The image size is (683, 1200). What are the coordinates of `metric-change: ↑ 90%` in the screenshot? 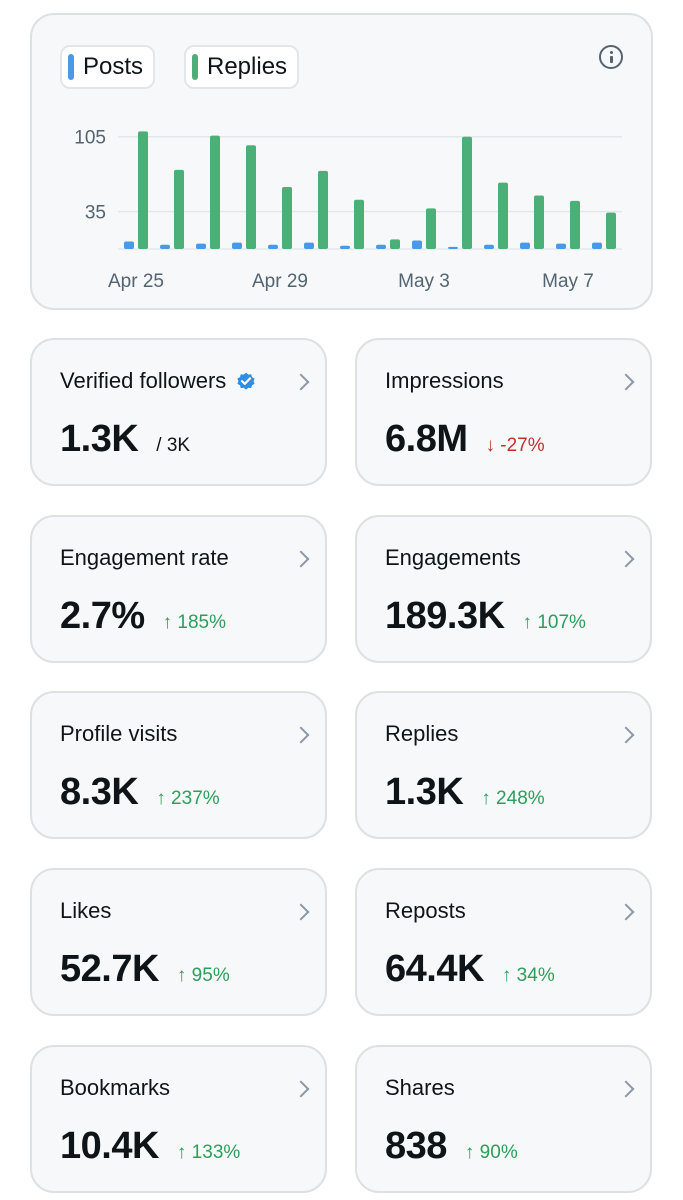 It's located at (491, 1152).